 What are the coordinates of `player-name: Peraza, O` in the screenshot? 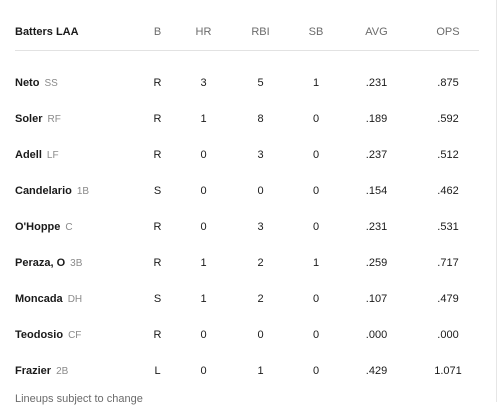 It's located at (40, 263).